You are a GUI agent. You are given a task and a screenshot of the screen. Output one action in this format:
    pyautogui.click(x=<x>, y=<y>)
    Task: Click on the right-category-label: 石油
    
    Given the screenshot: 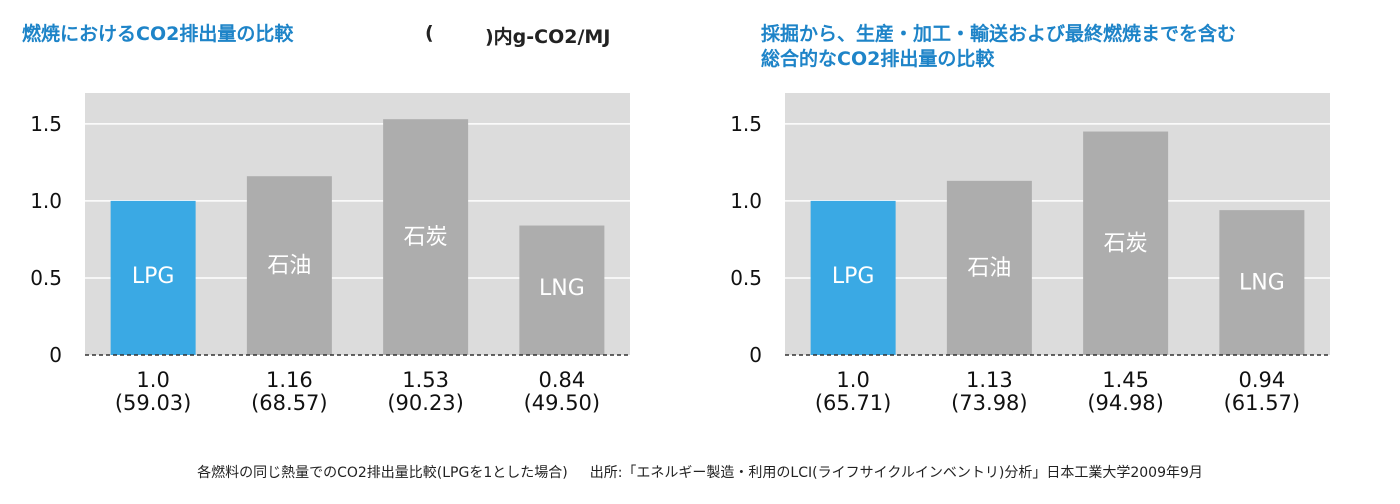 What is the action you would take?
    pyautogui.click(x=989, y=268)
    